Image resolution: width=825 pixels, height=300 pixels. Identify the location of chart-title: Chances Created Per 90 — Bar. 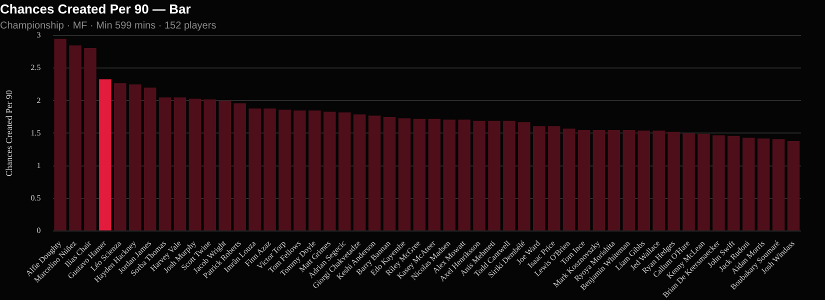
(95, 8).